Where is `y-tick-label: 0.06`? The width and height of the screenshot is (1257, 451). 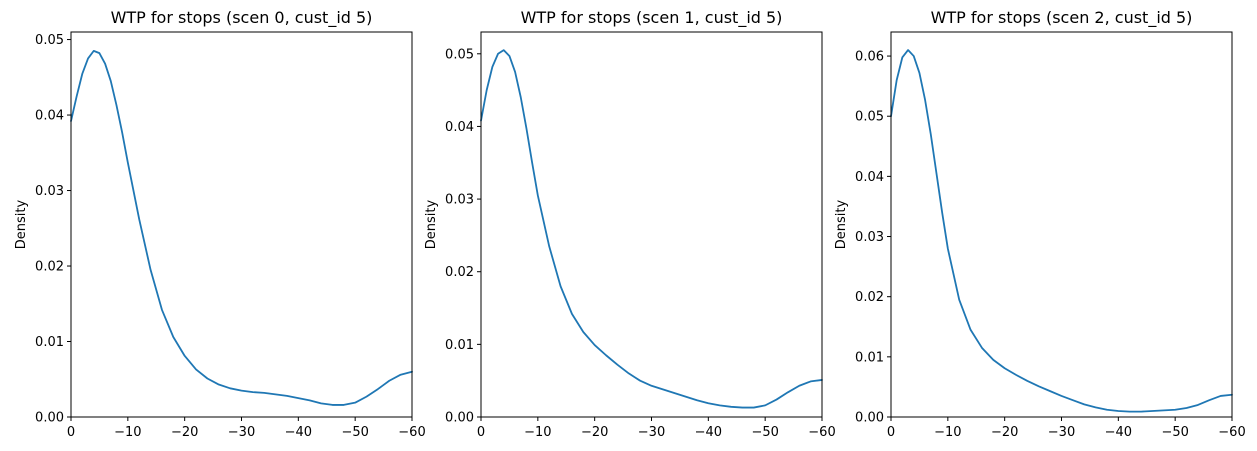 y-tick-label: 0.06 is located at coordinates (869, 57).